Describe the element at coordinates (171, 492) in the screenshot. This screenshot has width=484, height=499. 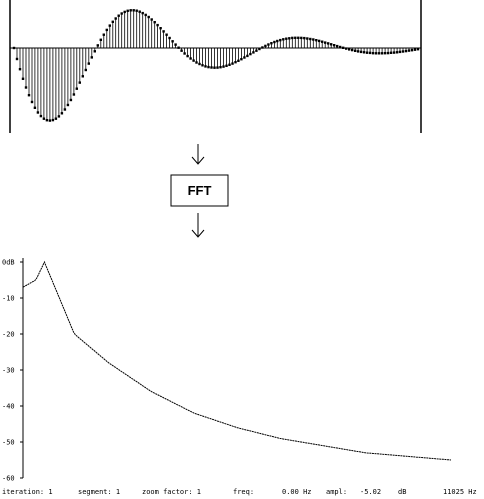
I see `status-zoom: zoom factor: 1` at that location.